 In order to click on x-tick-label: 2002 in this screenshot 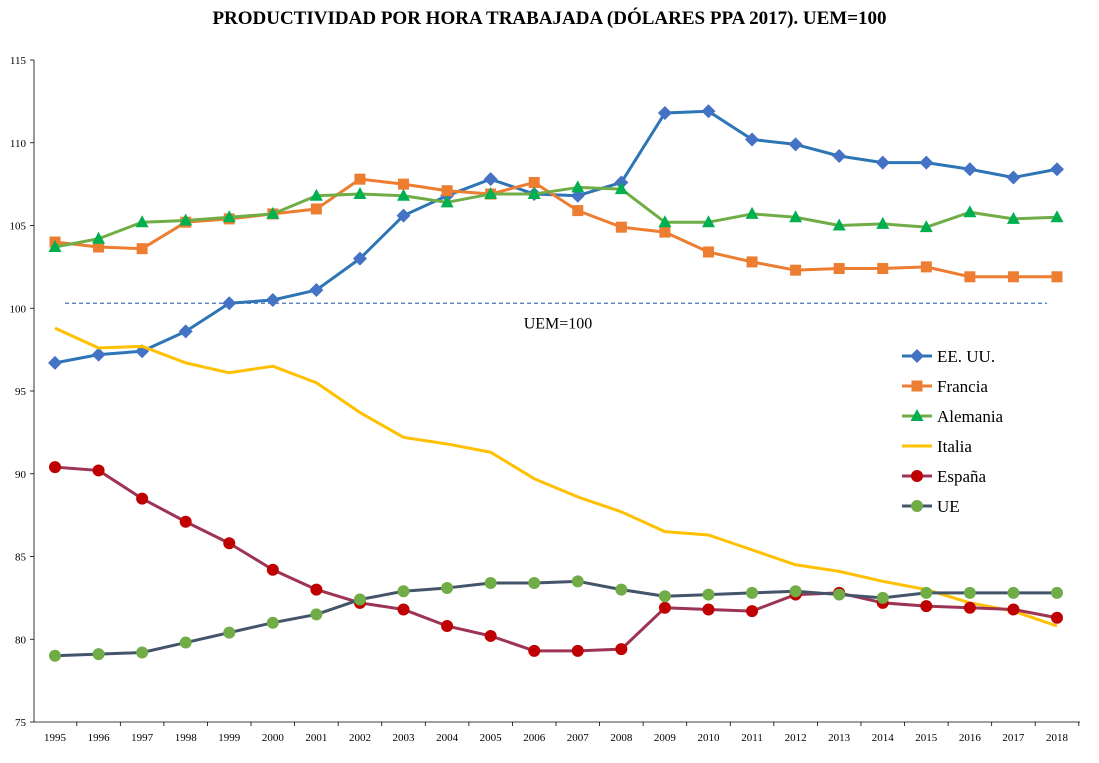, I will do `click(360, 738)`.